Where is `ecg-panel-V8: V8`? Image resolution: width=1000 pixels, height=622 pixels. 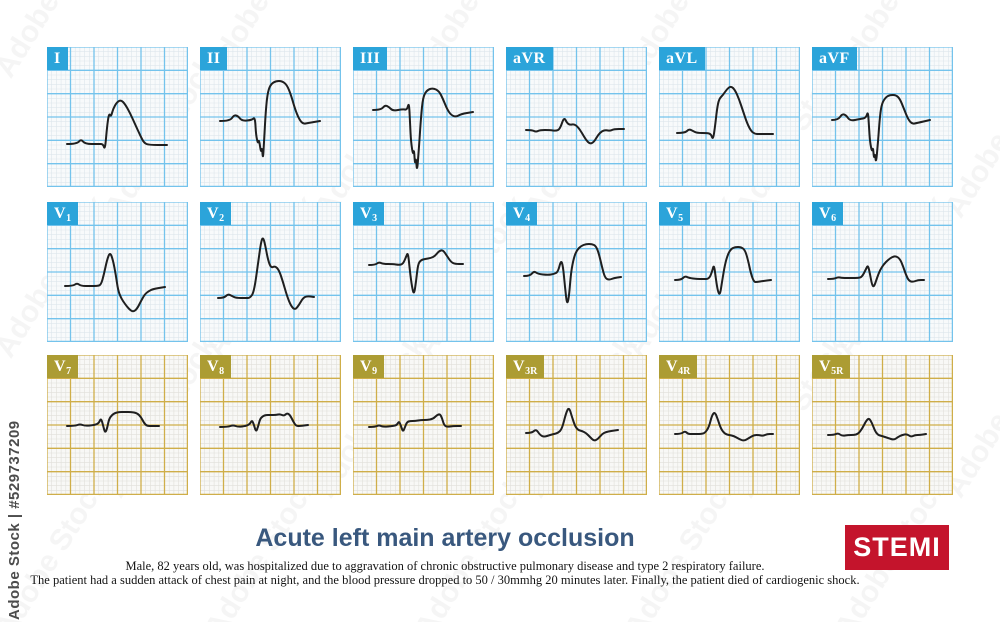
ecg-panel-V8: V8 is located at coordinates (270, 425).